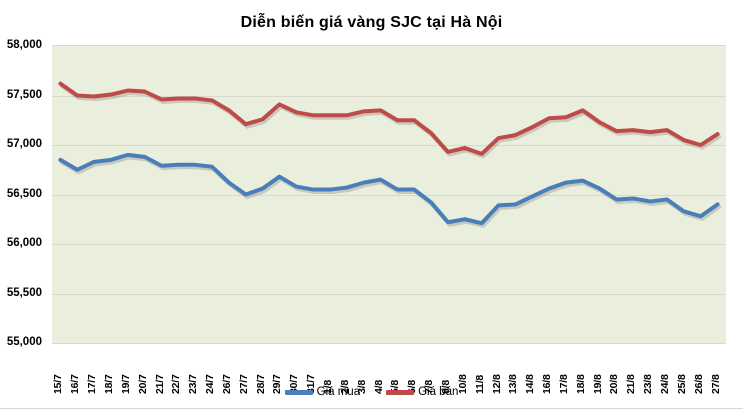  What do you see at coordinates (24, 45) in the screenshot?
I see `y-axis-tick-label: 58,000` at bounding box center [24, 45].